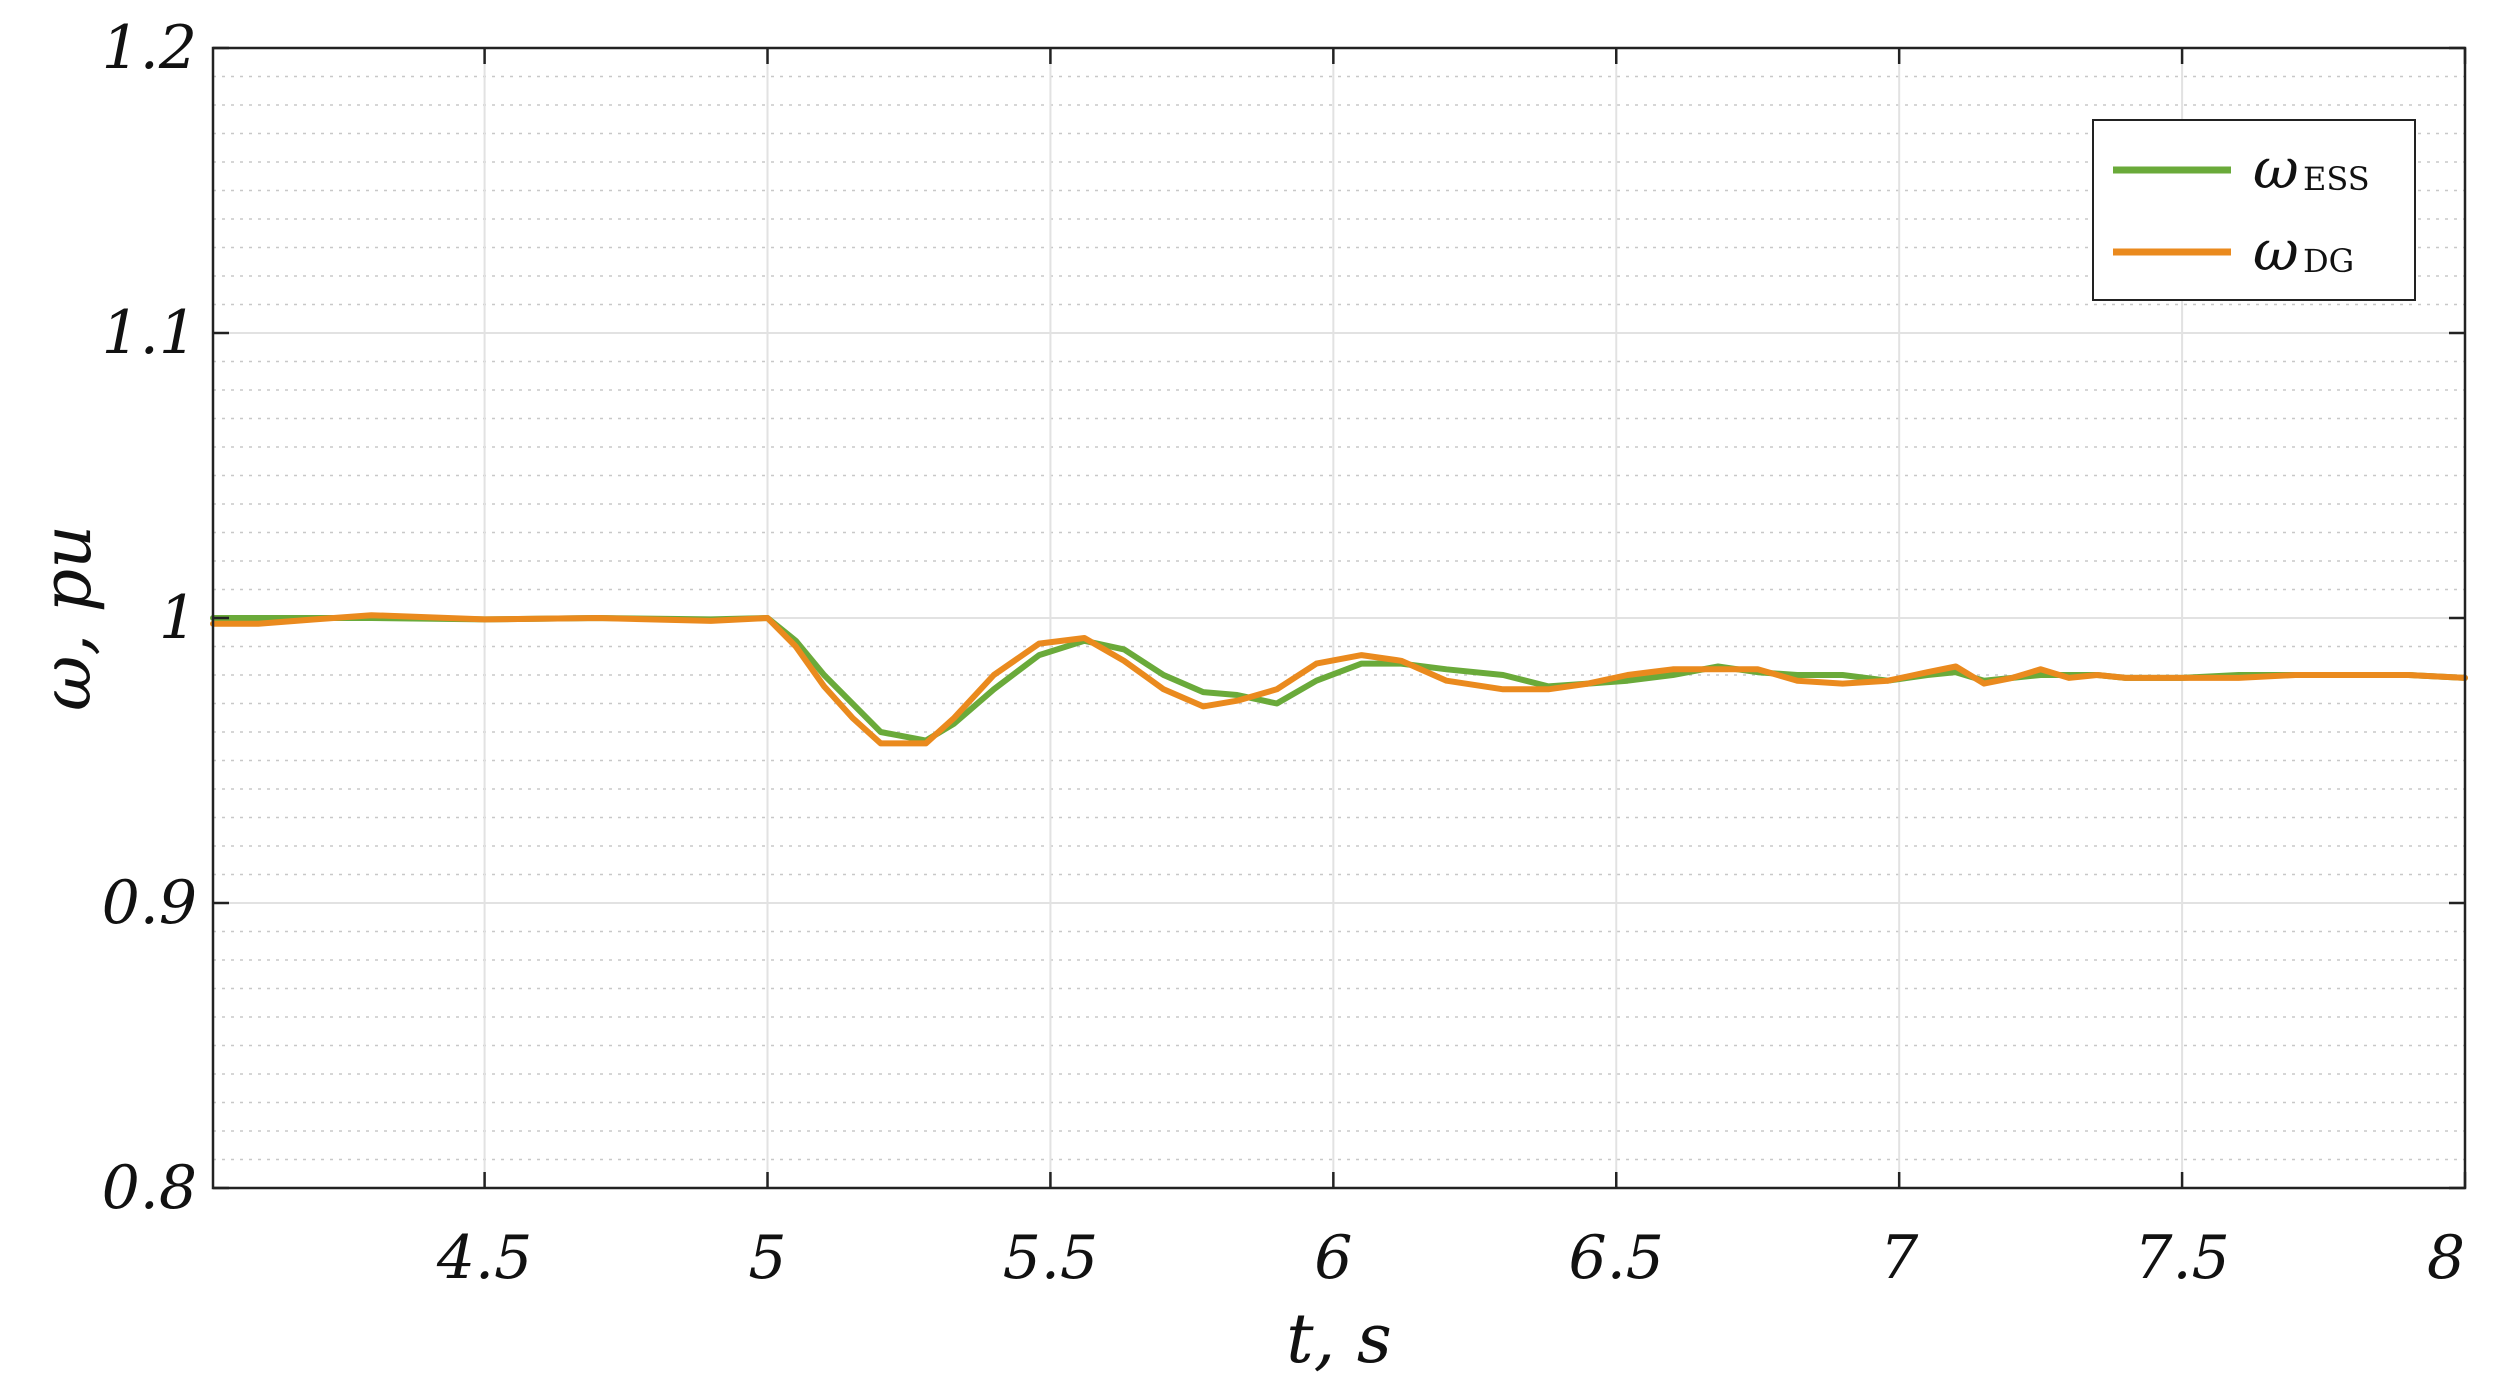 This screenshot has width=2510, height=1400. I want to click on x-tick-label: 7.5, so click(2181, 1258).